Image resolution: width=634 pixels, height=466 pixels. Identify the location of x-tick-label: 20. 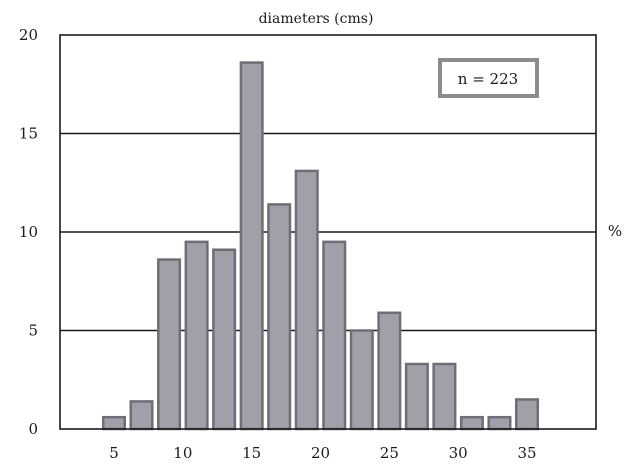
(320, 453).